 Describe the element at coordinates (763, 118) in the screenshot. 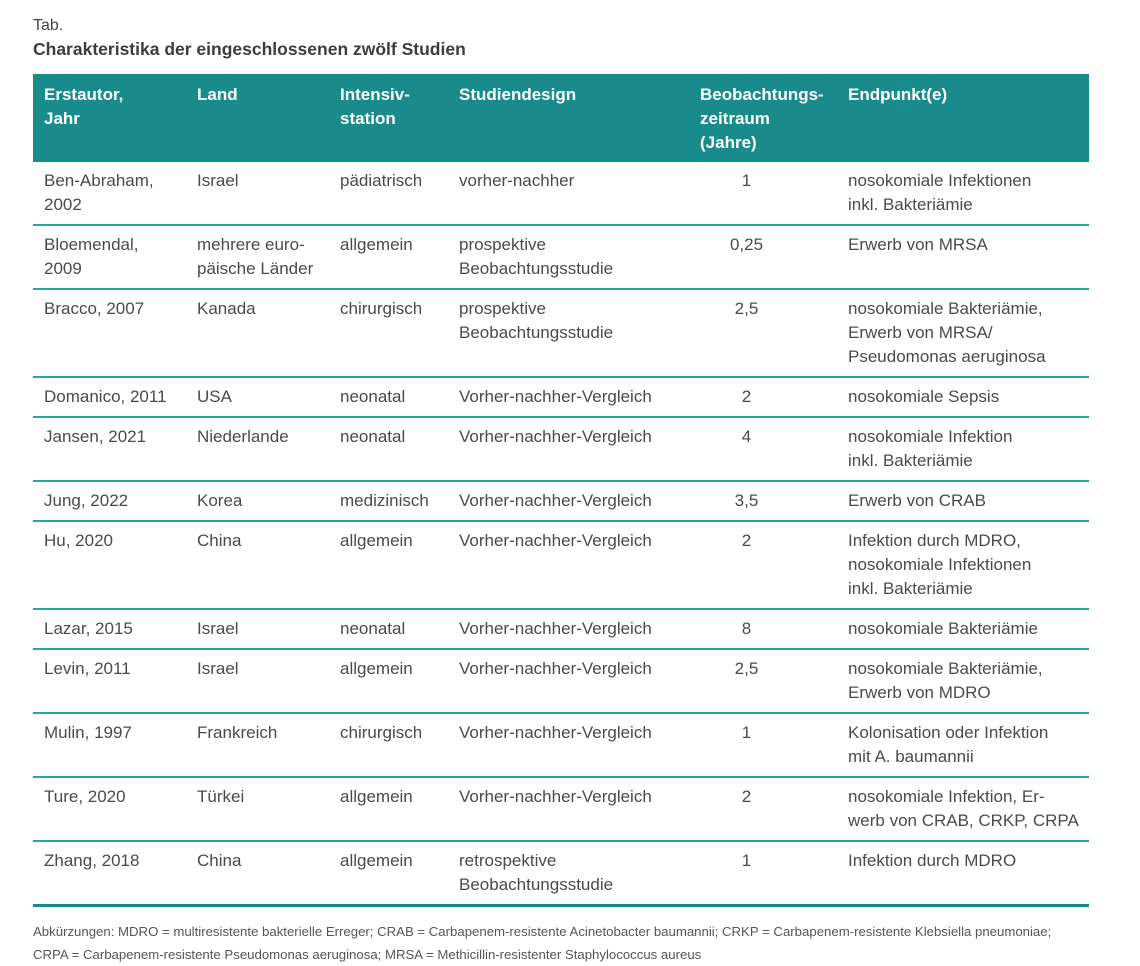

I see `column-header-beobachtungszeitraum: Beobachtungs- zeitraum (Jahre)` at that location.